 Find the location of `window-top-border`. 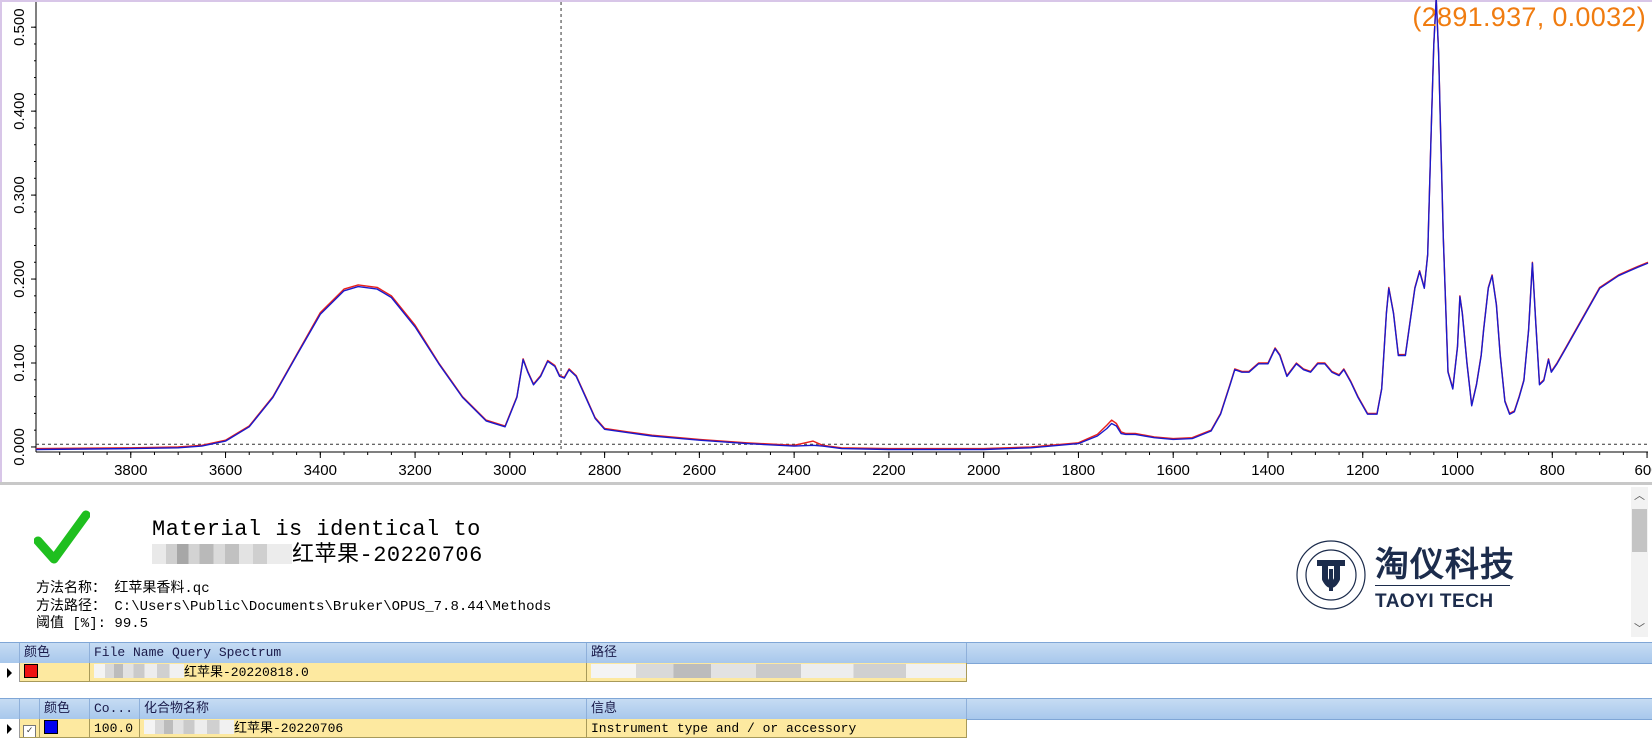

window-top-border is located at coordinates (826, 1).